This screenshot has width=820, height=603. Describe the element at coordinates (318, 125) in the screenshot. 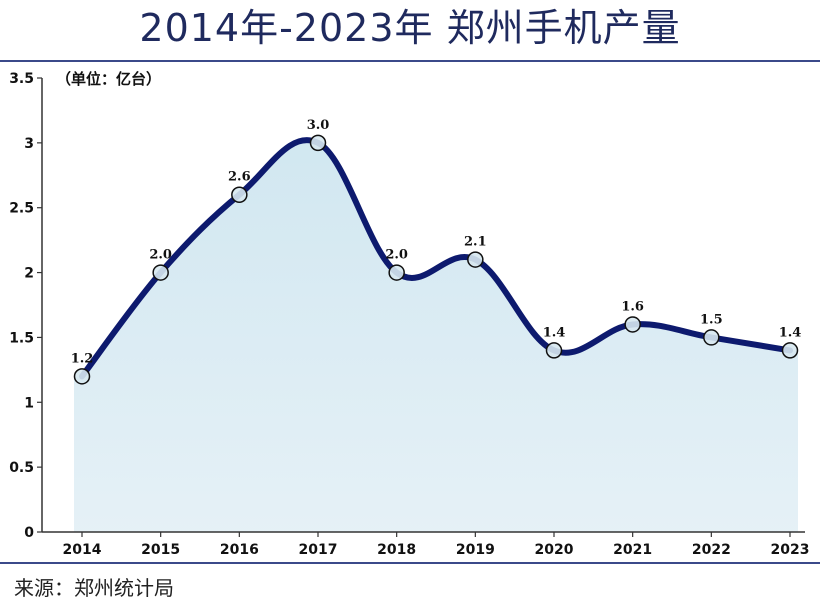

I see `data-label: 3.0` at that location.